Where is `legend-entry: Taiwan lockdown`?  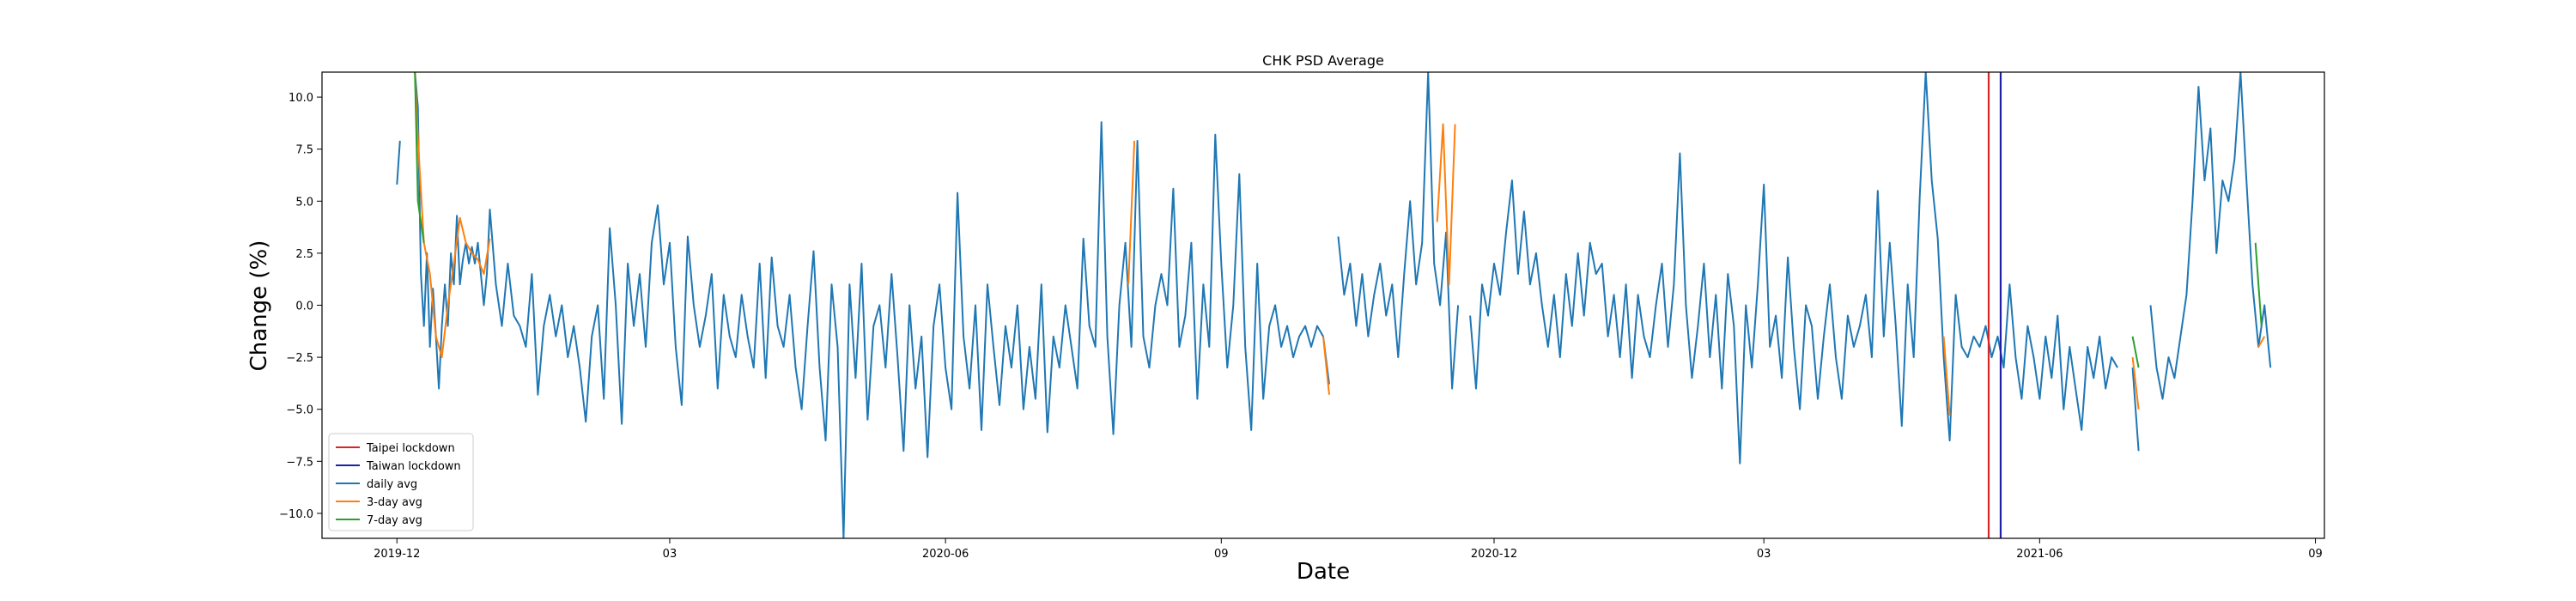
legend-entry: Taiwan lockdown is located at coordinates (413, 467).